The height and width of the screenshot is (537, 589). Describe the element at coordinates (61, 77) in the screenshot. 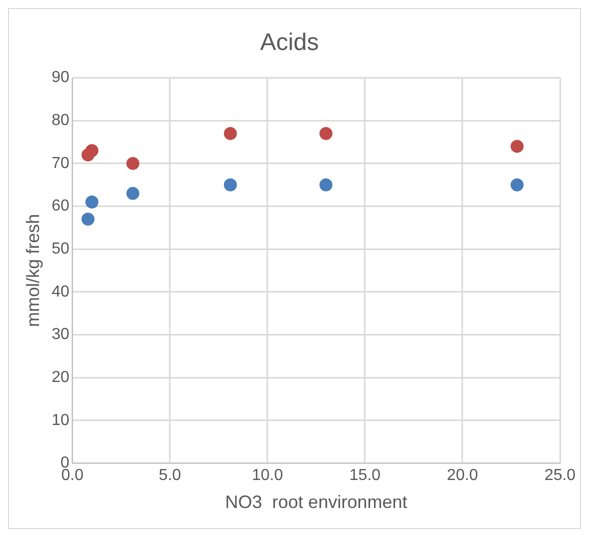

I see `y-tick-label: 90` at that location.